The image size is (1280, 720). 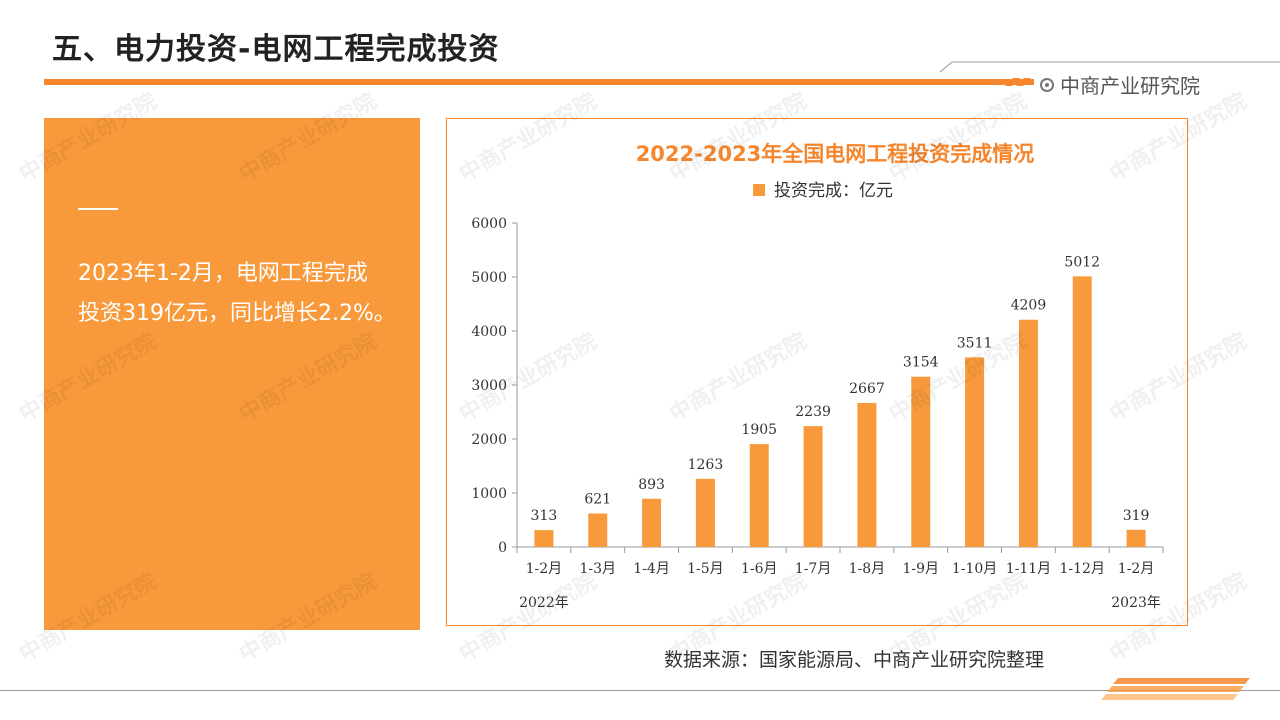 What do you see at coordinates (833, 191) in the screenshot?
I see `legend-label: 投资完成：亿元` at bounding box center [833, 191].